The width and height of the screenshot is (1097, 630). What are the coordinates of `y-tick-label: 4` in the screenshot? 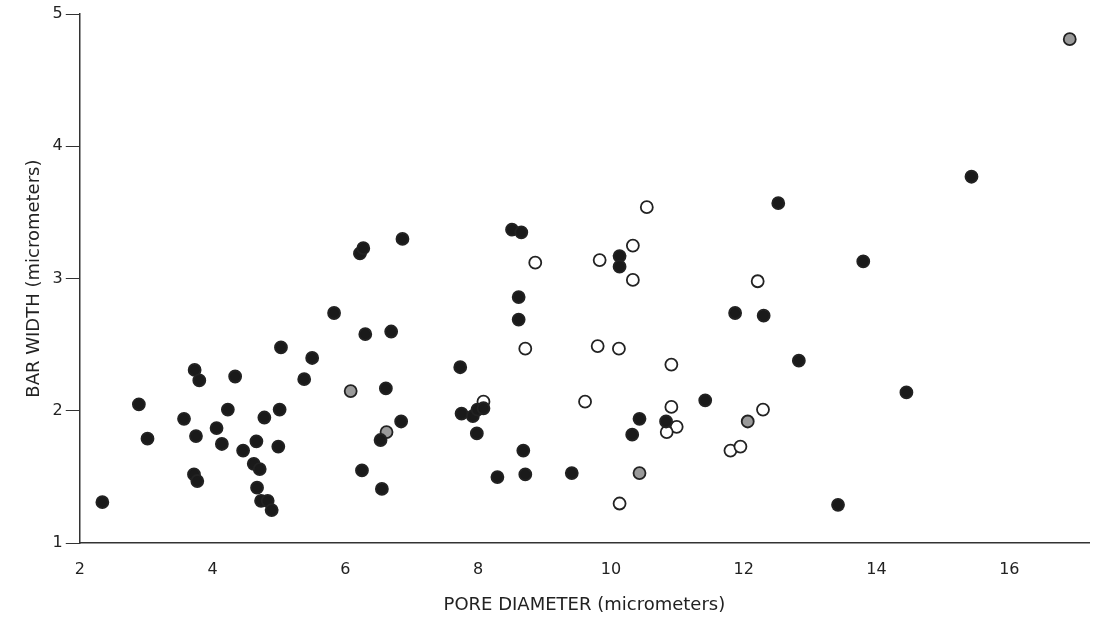 It's located at (57, 145).